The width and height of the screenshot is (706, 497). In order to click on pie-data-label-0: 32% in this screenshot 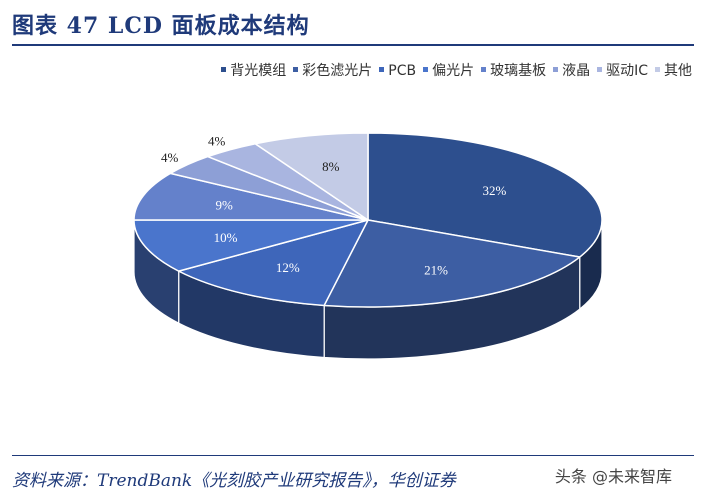, I will do `click(494, 190)`.